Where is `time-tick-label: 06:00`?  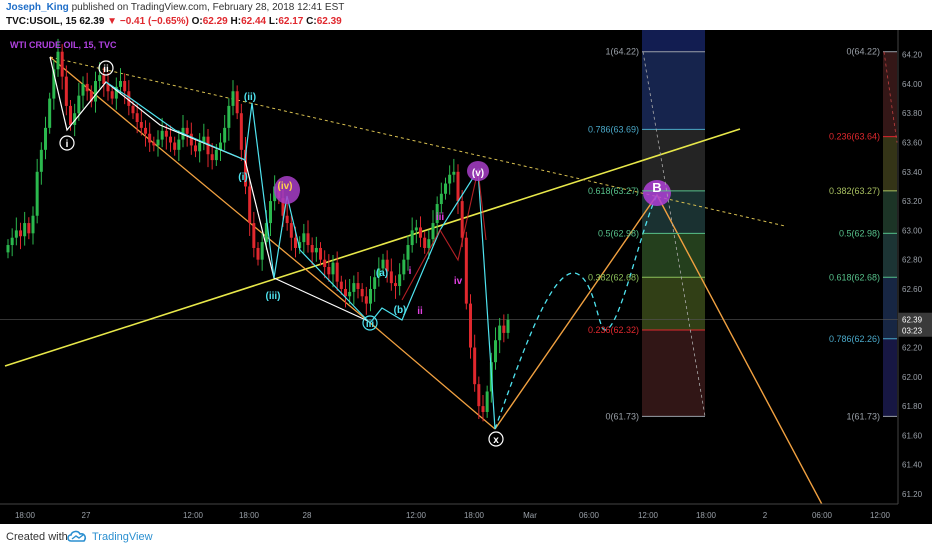
time-tick-label: 06:00 is located at coordinates (589, 515).